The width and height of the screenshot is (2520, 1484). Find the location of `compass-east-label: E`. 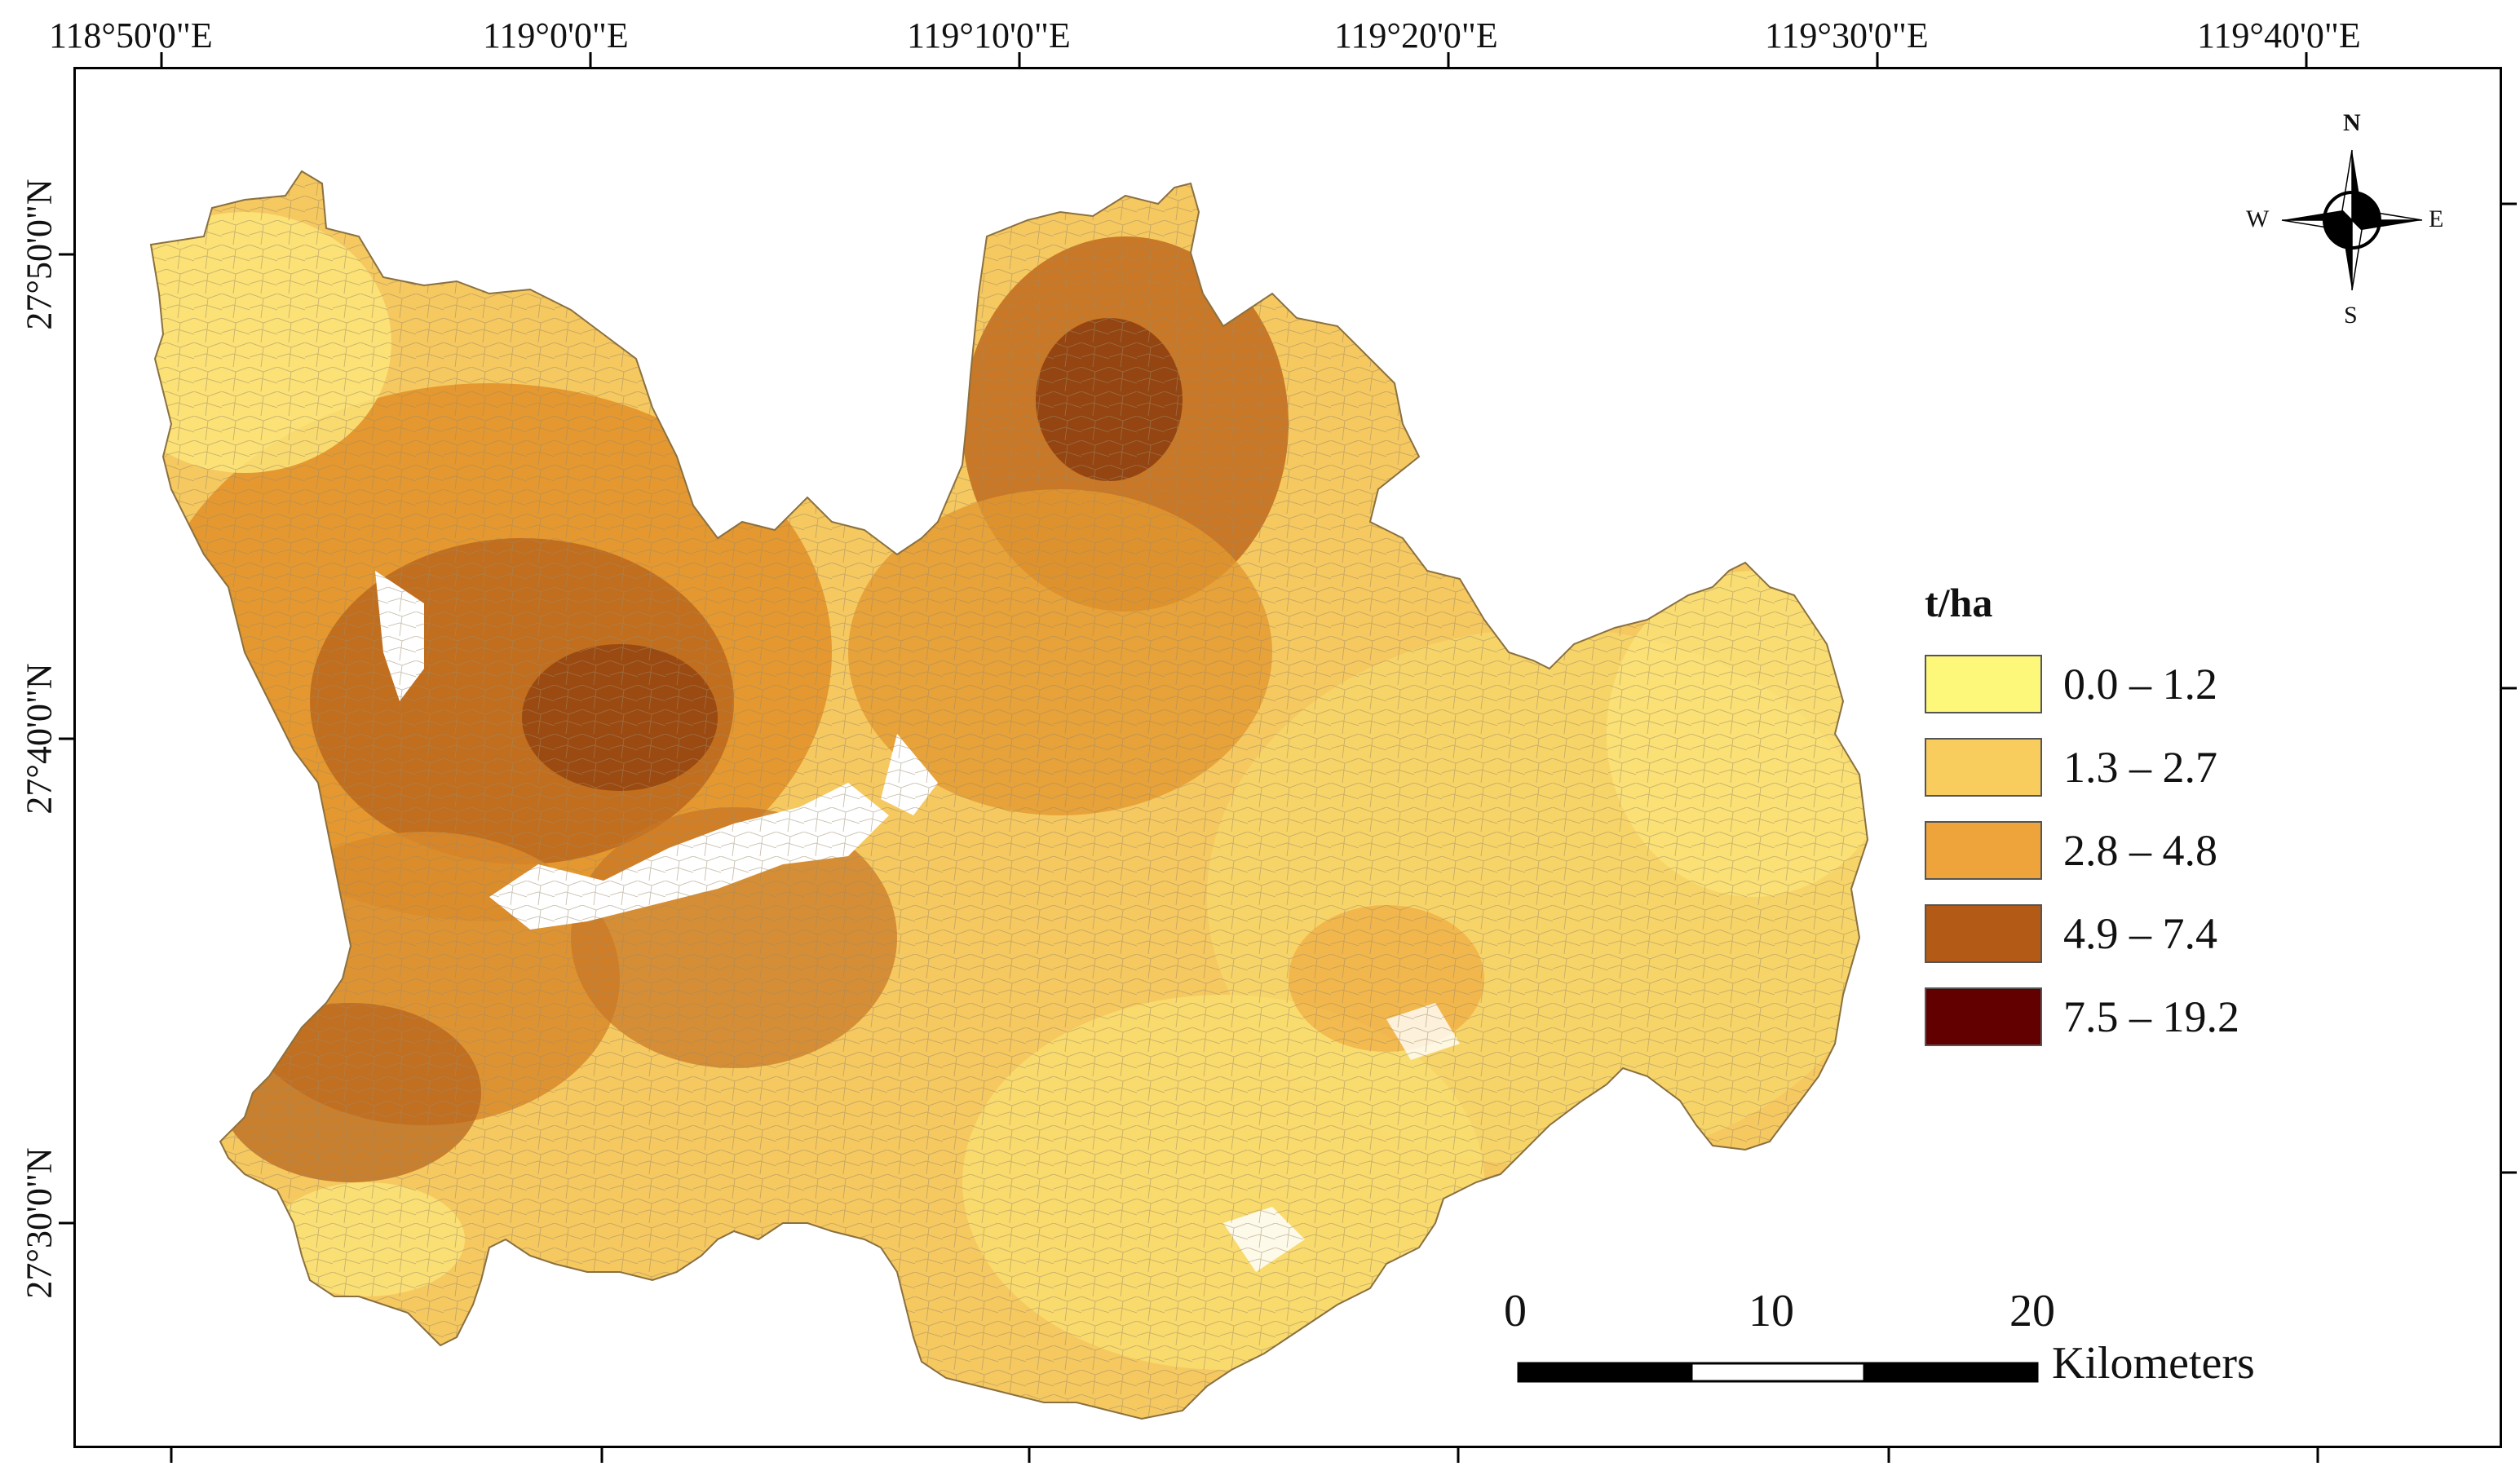

compass-east-label: E is located at coordinates (2436, 218).